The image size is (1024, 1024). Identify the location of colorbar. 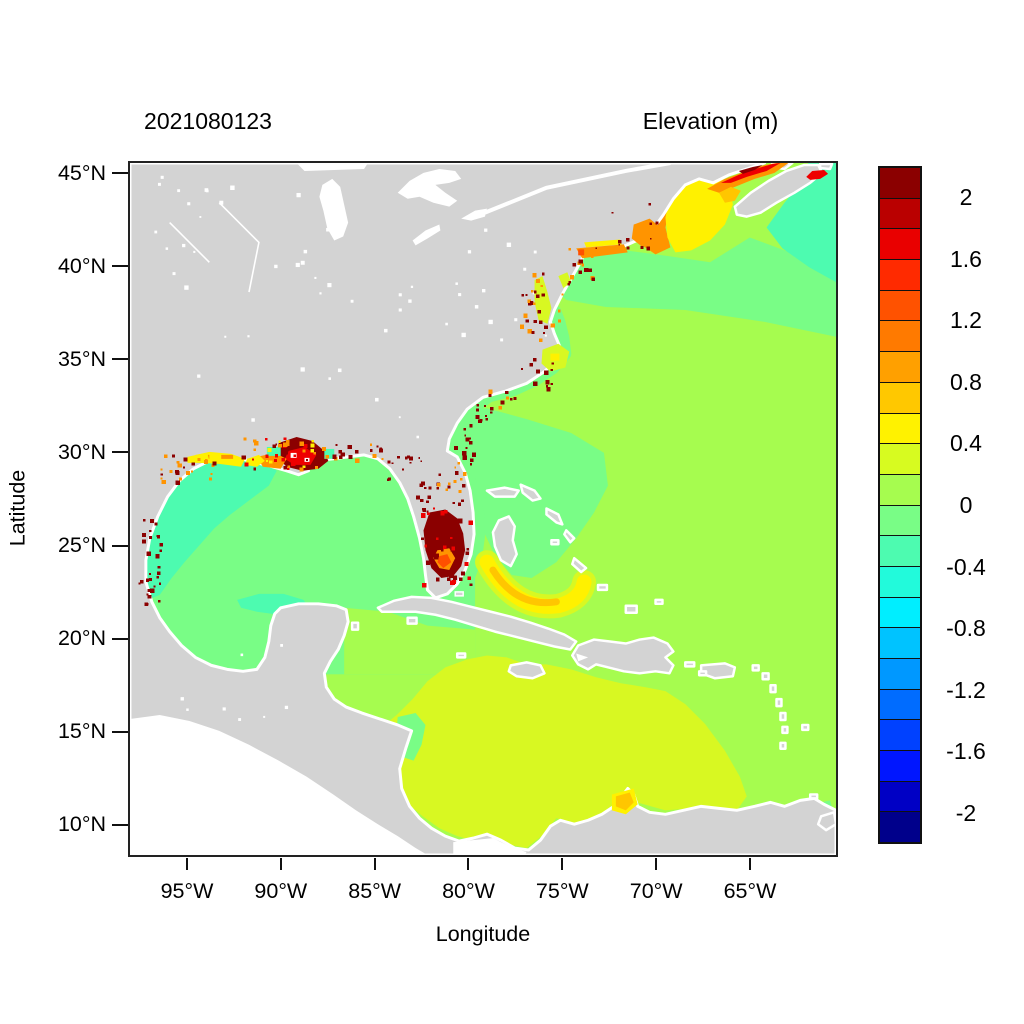
(900, 505).